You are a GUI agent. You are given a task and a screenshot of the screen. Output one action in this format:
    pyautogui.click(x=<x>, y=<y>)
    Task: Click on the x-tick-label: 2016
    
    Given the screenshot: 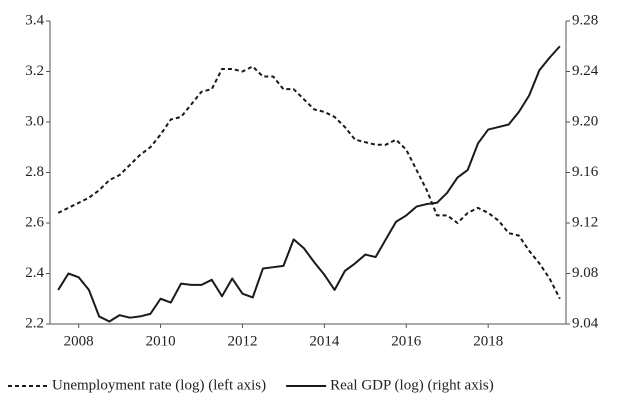 What is the action you would take?
    pyautogui.click(x=406, y=341)
    